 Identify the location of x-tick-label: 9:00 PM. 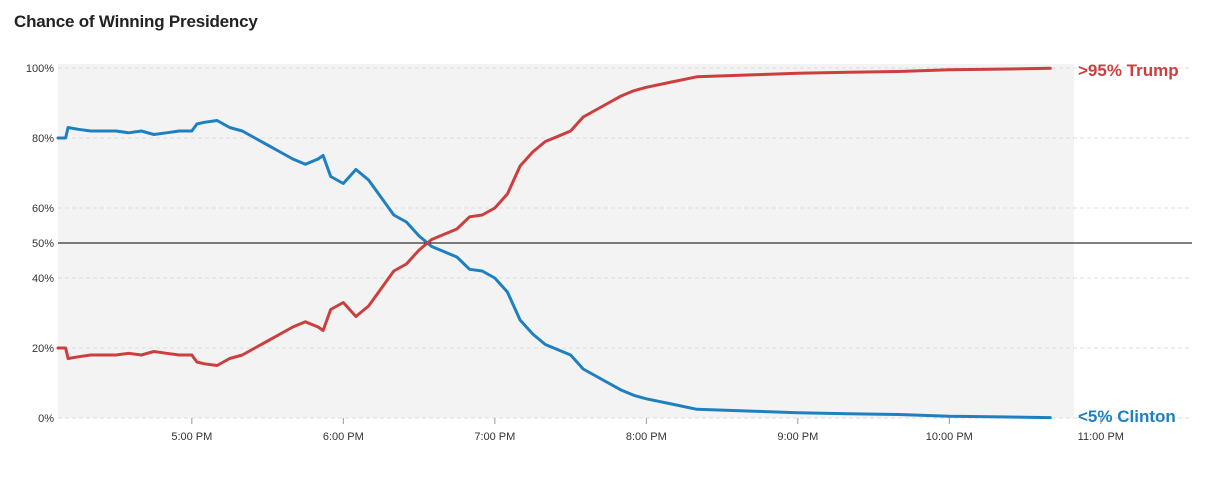
(797, 437).